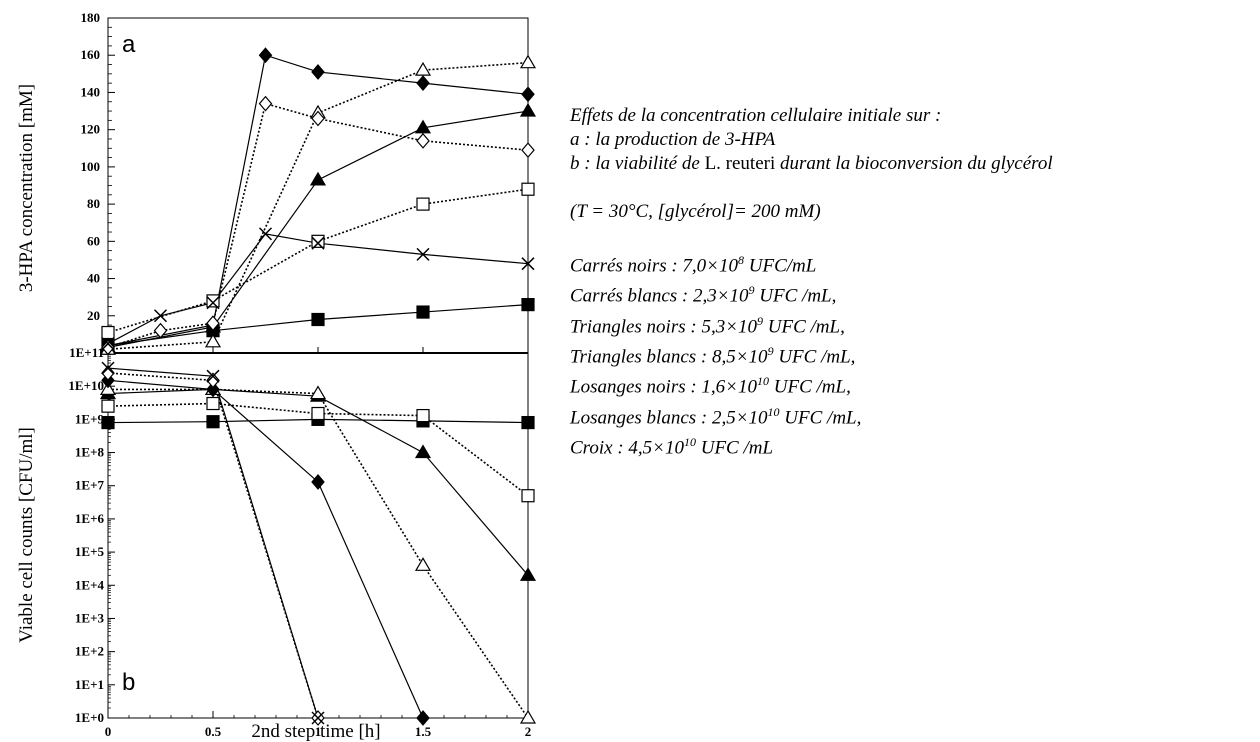 The height and width of the screenshot is (742, 1260). What do you see at coordinates (90, 551) in the screenshot?
I see `y-tick-label-b: 1E+5` at bounding box center [90, 551].